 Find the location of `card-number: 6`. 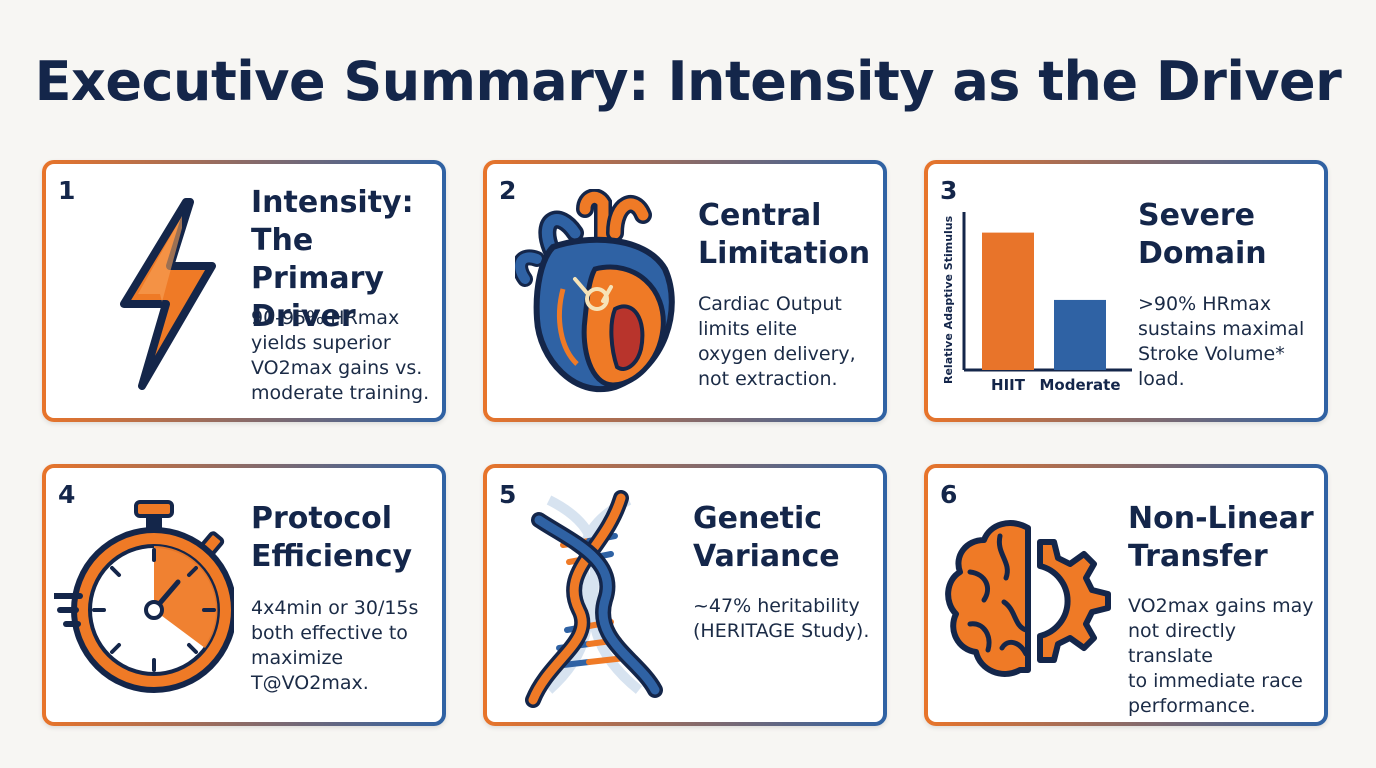

card-number: 6 is located at coordinates (949, 494).